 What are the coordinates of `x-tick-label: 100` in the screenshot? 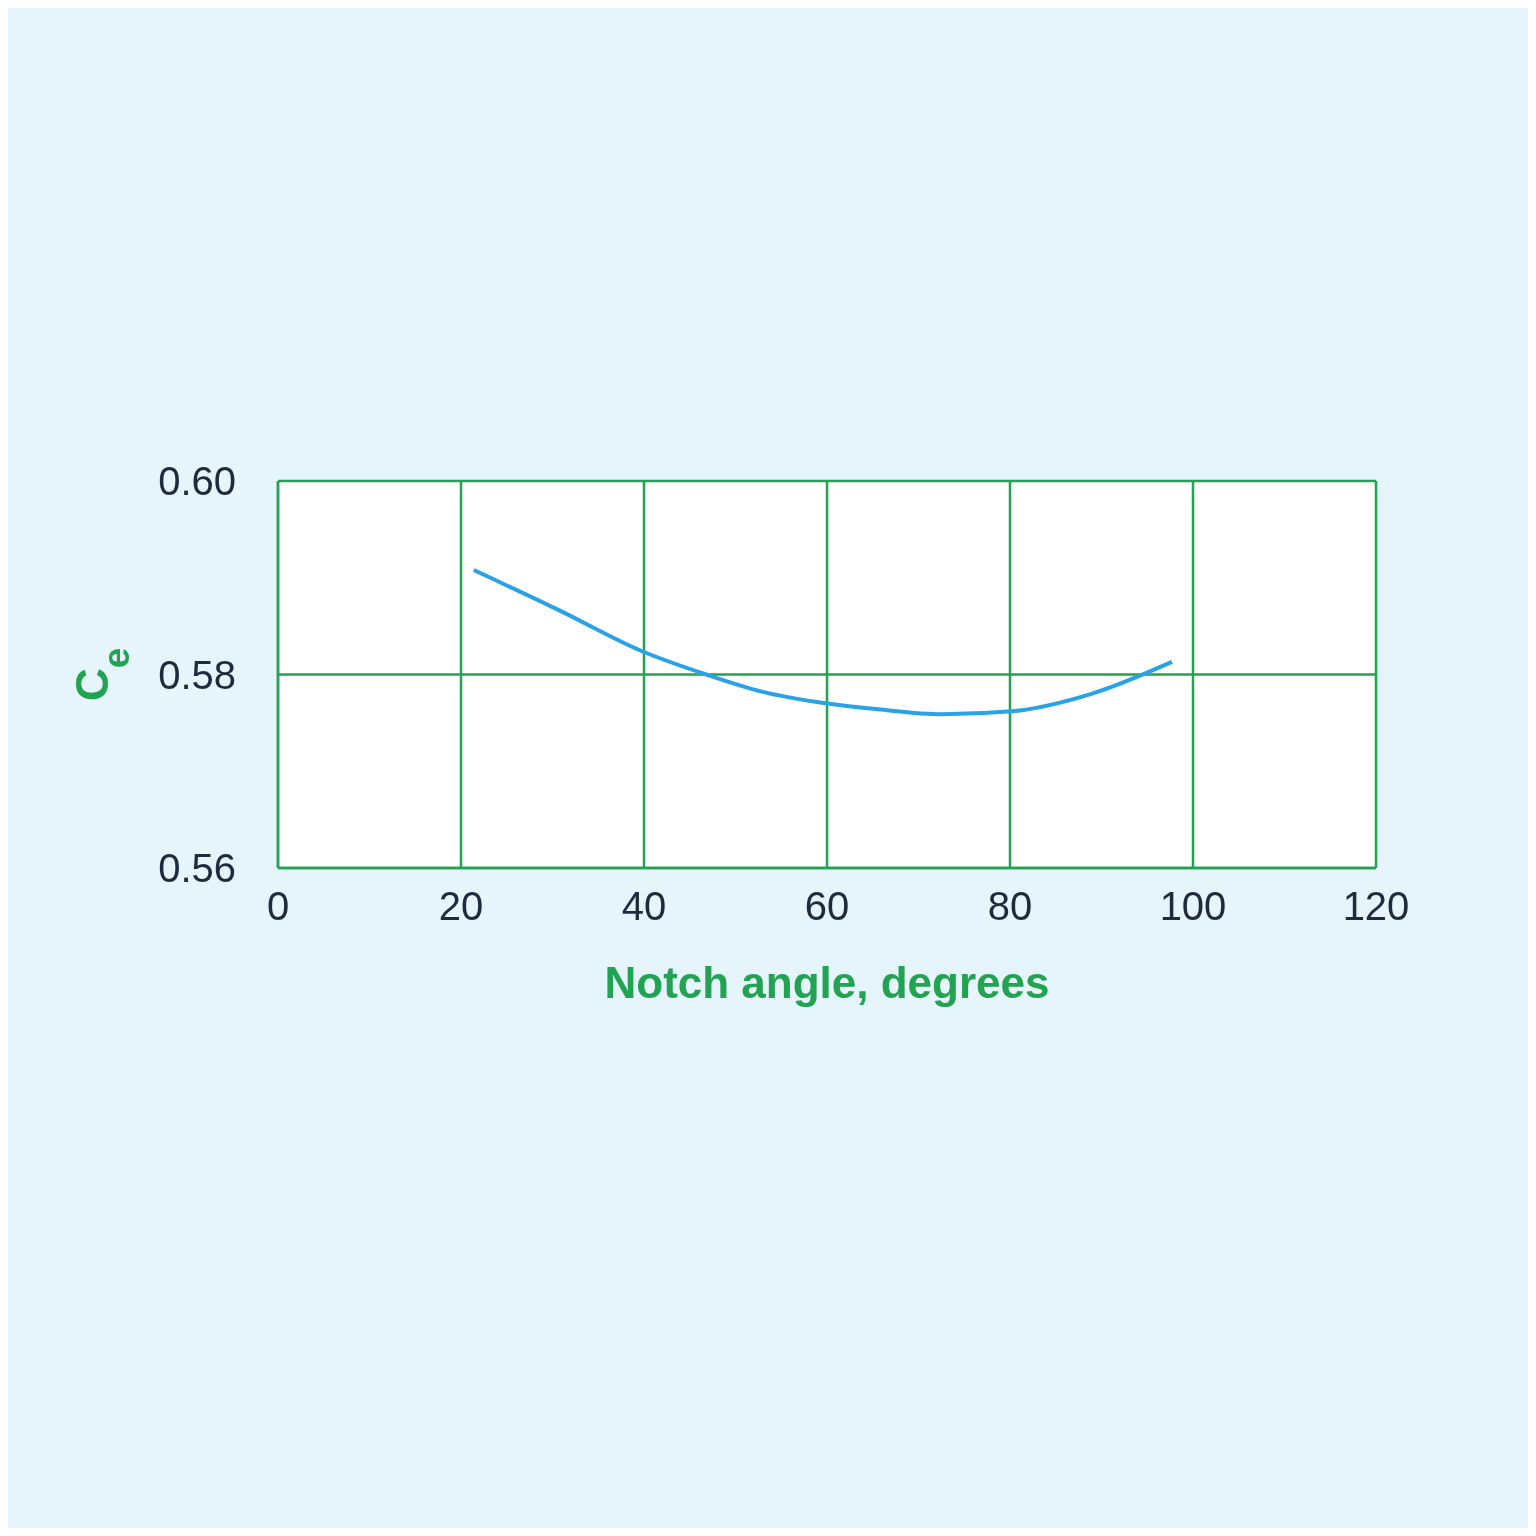 It's located at (1193, 906).